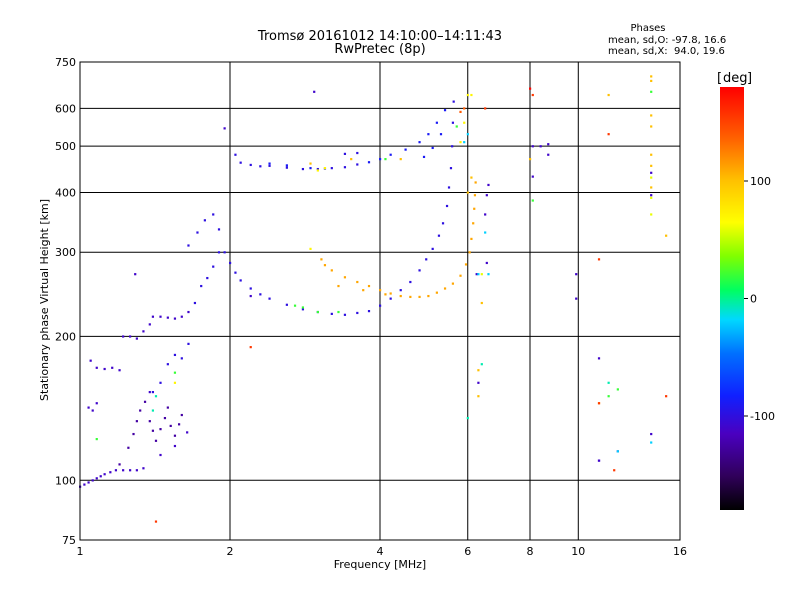 Image resolution: width=800 pixels, height=600 pixels. What do you see at coordinates (65, 301) in the screenshot?
I see `y-tick-labels: 75 100 200 300 400 500 600 750` at bounding box center [65, 301].